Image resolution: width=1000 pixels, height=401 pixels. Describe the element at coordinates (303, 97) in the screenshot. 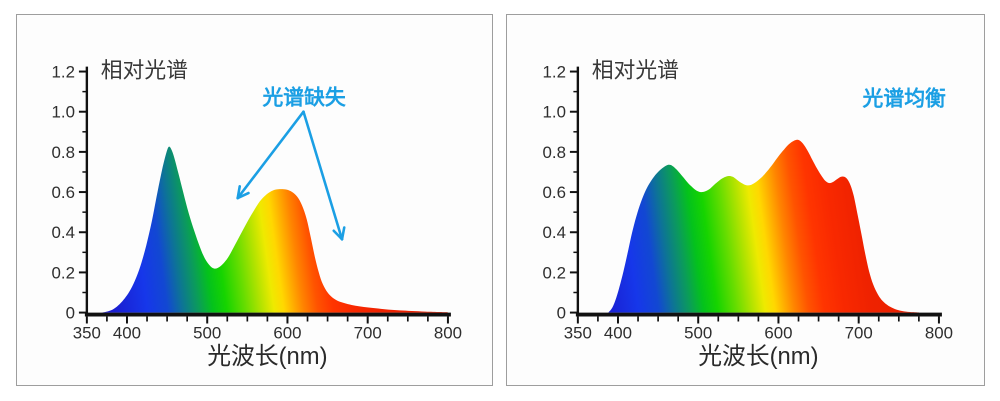

I see `annotation-missing-label: 光谱缺失` at that location.